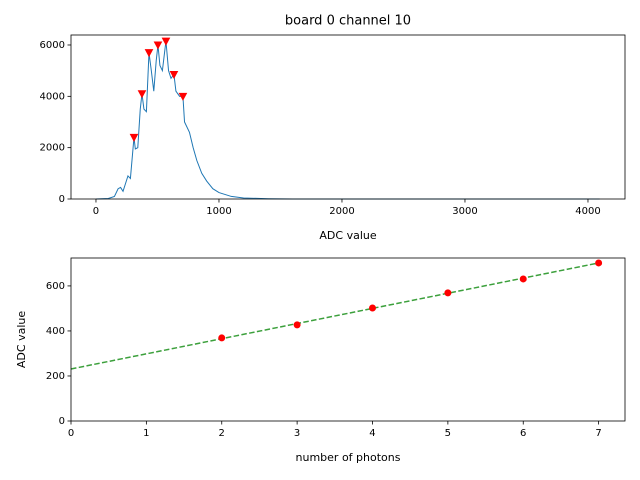  I want to click on x-axis-label: number of photons, so click(348, 457).